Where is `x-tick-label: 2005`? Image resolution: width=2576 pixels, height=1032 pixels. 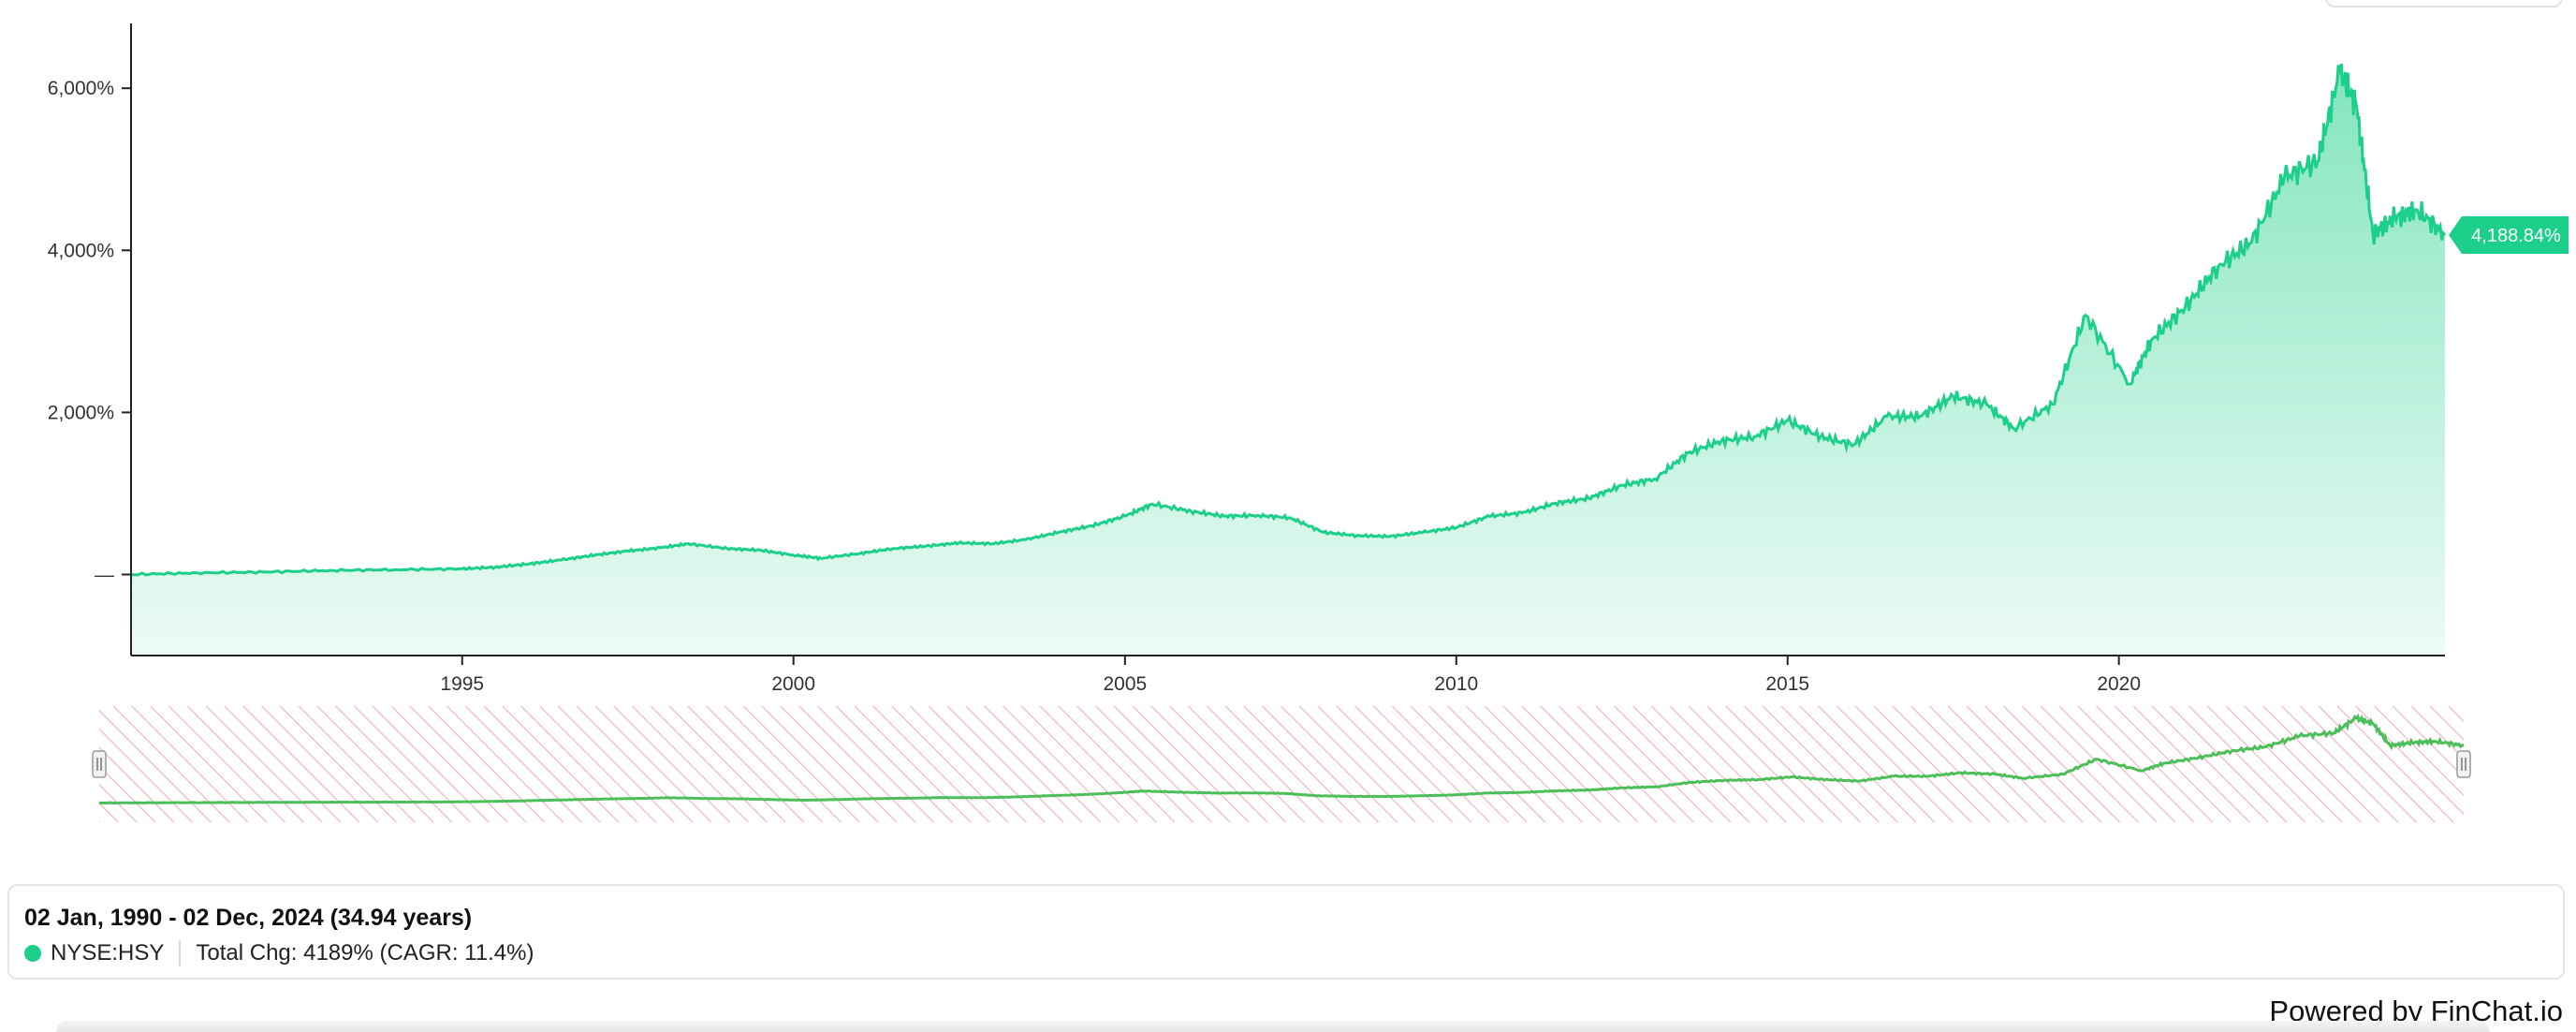 x-tick-label: 2005 is located at coordinates (1125, 684).